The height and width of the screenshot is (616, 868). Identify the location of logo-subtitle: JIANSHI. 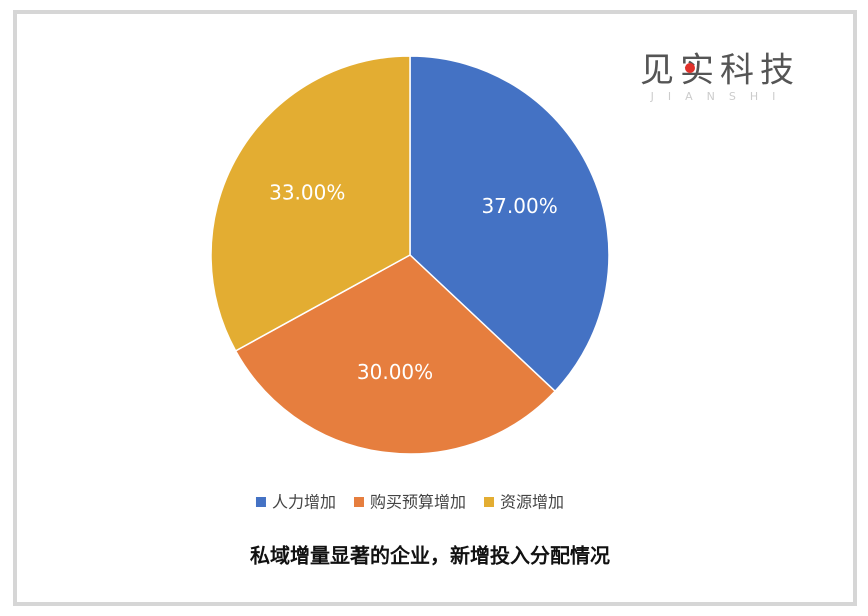
(720, 96).